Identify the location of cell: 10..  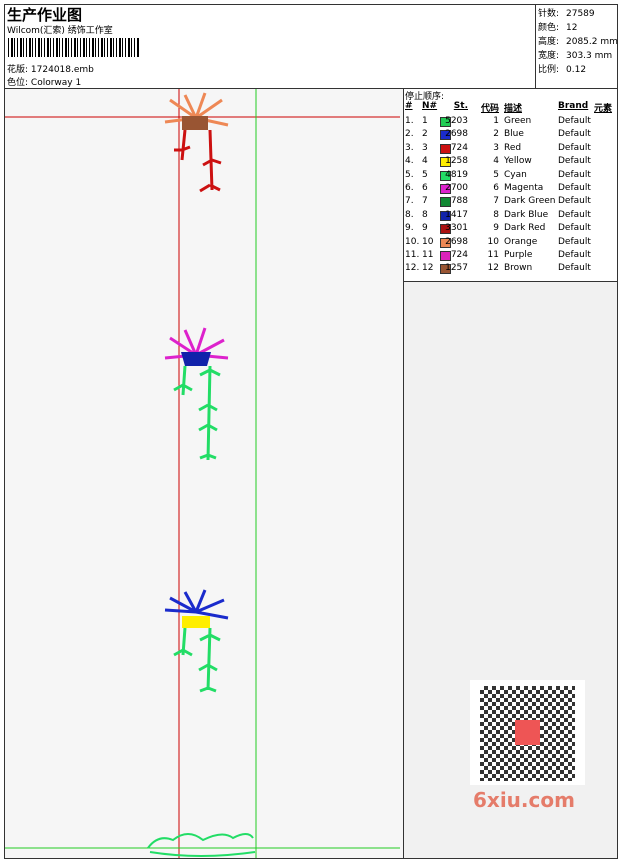
(412, 241).